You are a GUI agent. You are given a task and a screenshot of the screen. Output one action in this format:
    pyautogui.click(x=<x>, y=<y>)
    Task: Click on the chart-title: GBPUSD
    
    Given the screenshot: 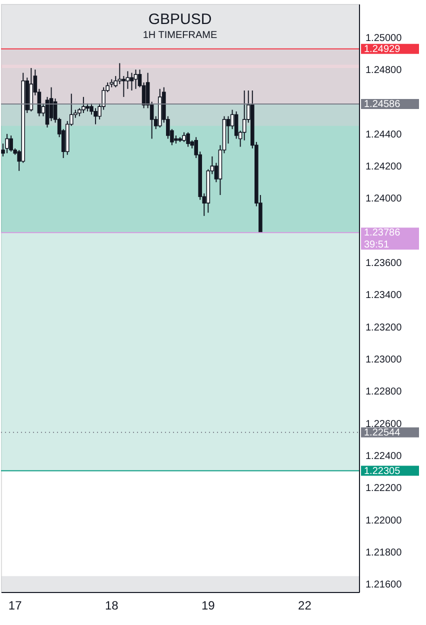 What is the action you would take?
    pyautogui.click(x=180, y=19)
    